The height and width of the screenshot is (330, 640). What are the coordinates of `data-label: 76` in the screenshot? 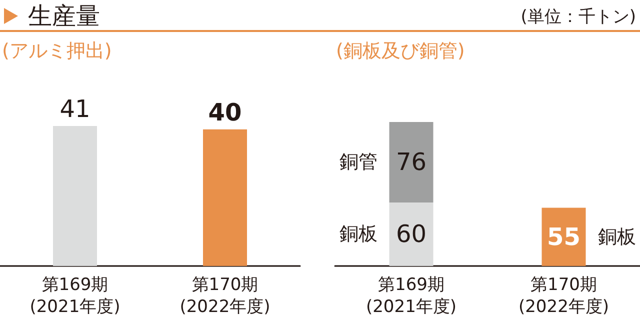 It's located at (411, 162).